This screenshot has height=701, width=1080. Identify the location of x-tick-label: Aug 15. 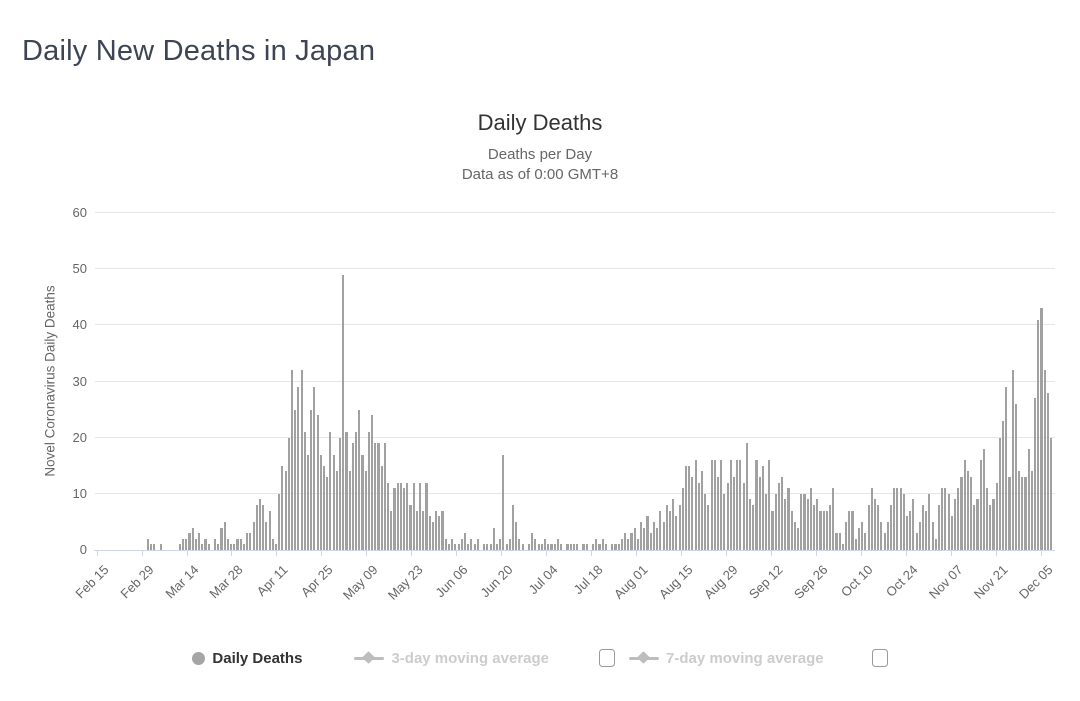
(675, 582).